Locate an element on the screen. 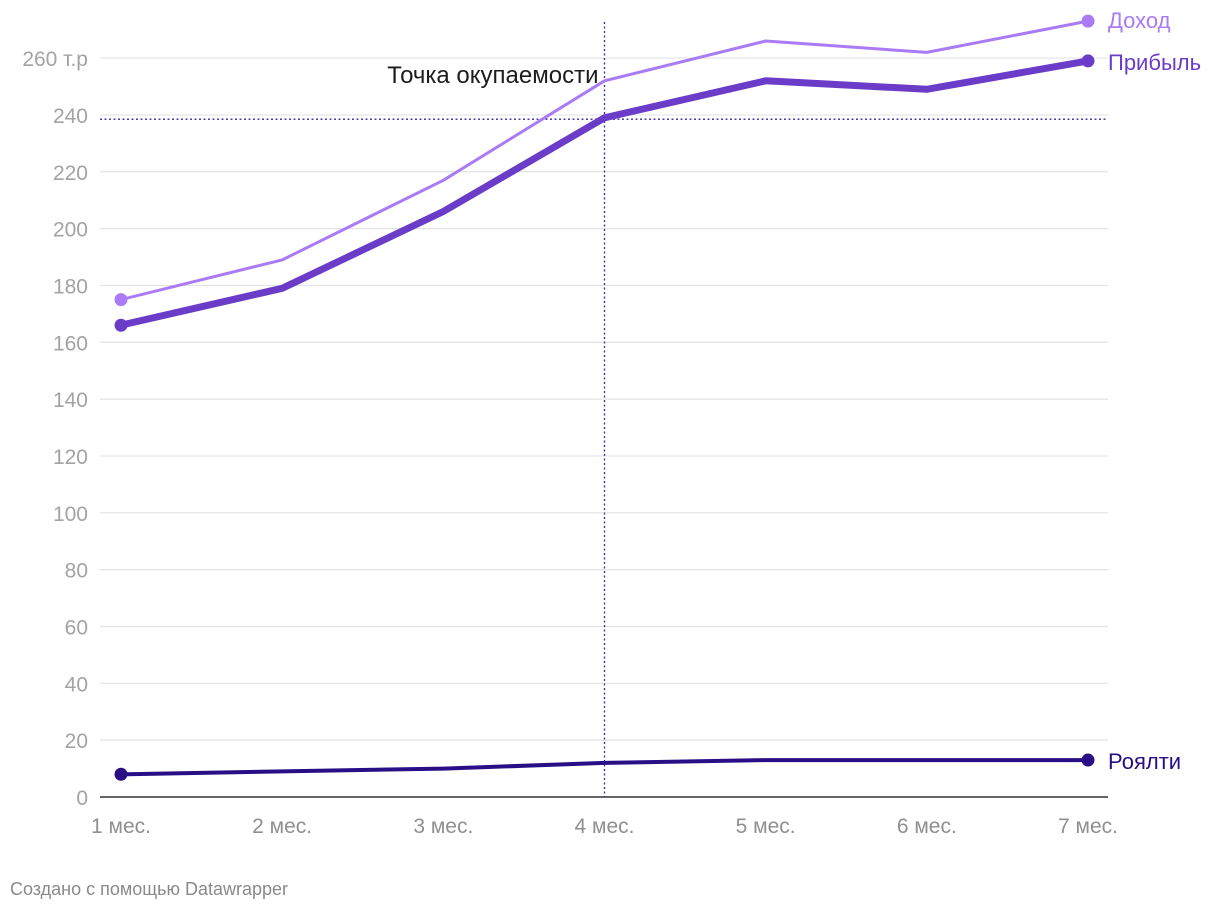  y-tick-label: 60 is located at coordinates (76, 627).